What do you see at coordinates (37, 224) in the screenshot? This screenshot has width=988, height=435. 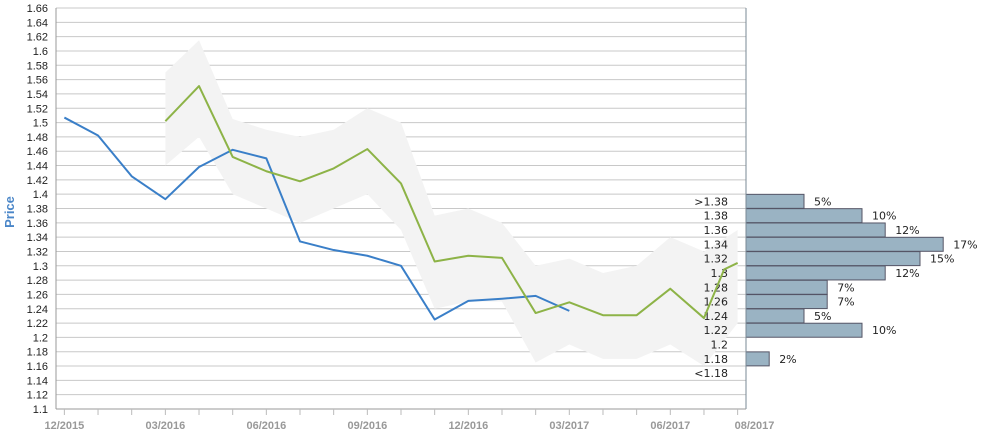 I see `y-tick-label: 1.36` at bounding box center [37, 224].